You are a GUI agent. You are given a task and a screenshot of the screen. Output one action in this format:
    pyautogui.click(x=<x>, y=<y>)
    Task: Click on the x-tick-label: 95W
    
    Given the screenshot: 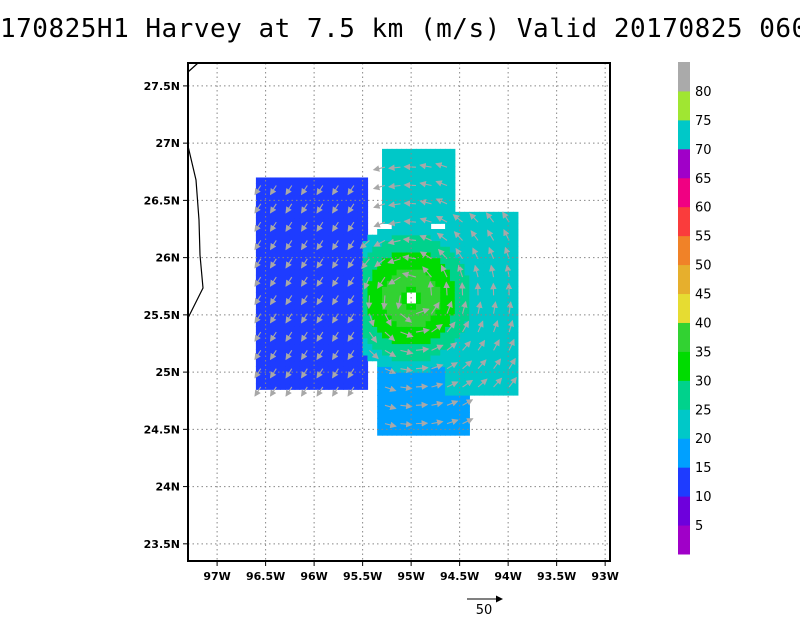 What is the action you would take?
    pyautogui.click(x=410, y=576)
    